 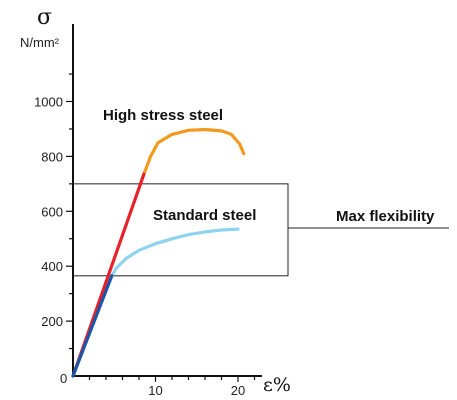 I want to click on y-tick-label: 200, so click(x=52, y=321).